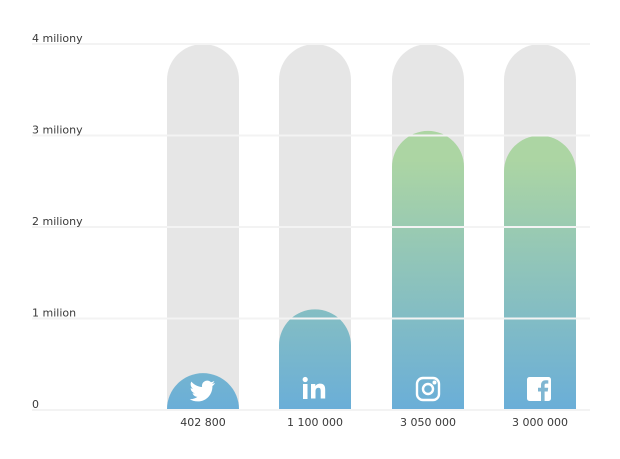 The image size is (620, 459). What do you see at coordinates (539, 389) in the screenshot?
I see `facebook-icon` at bounding box center [539, 389].